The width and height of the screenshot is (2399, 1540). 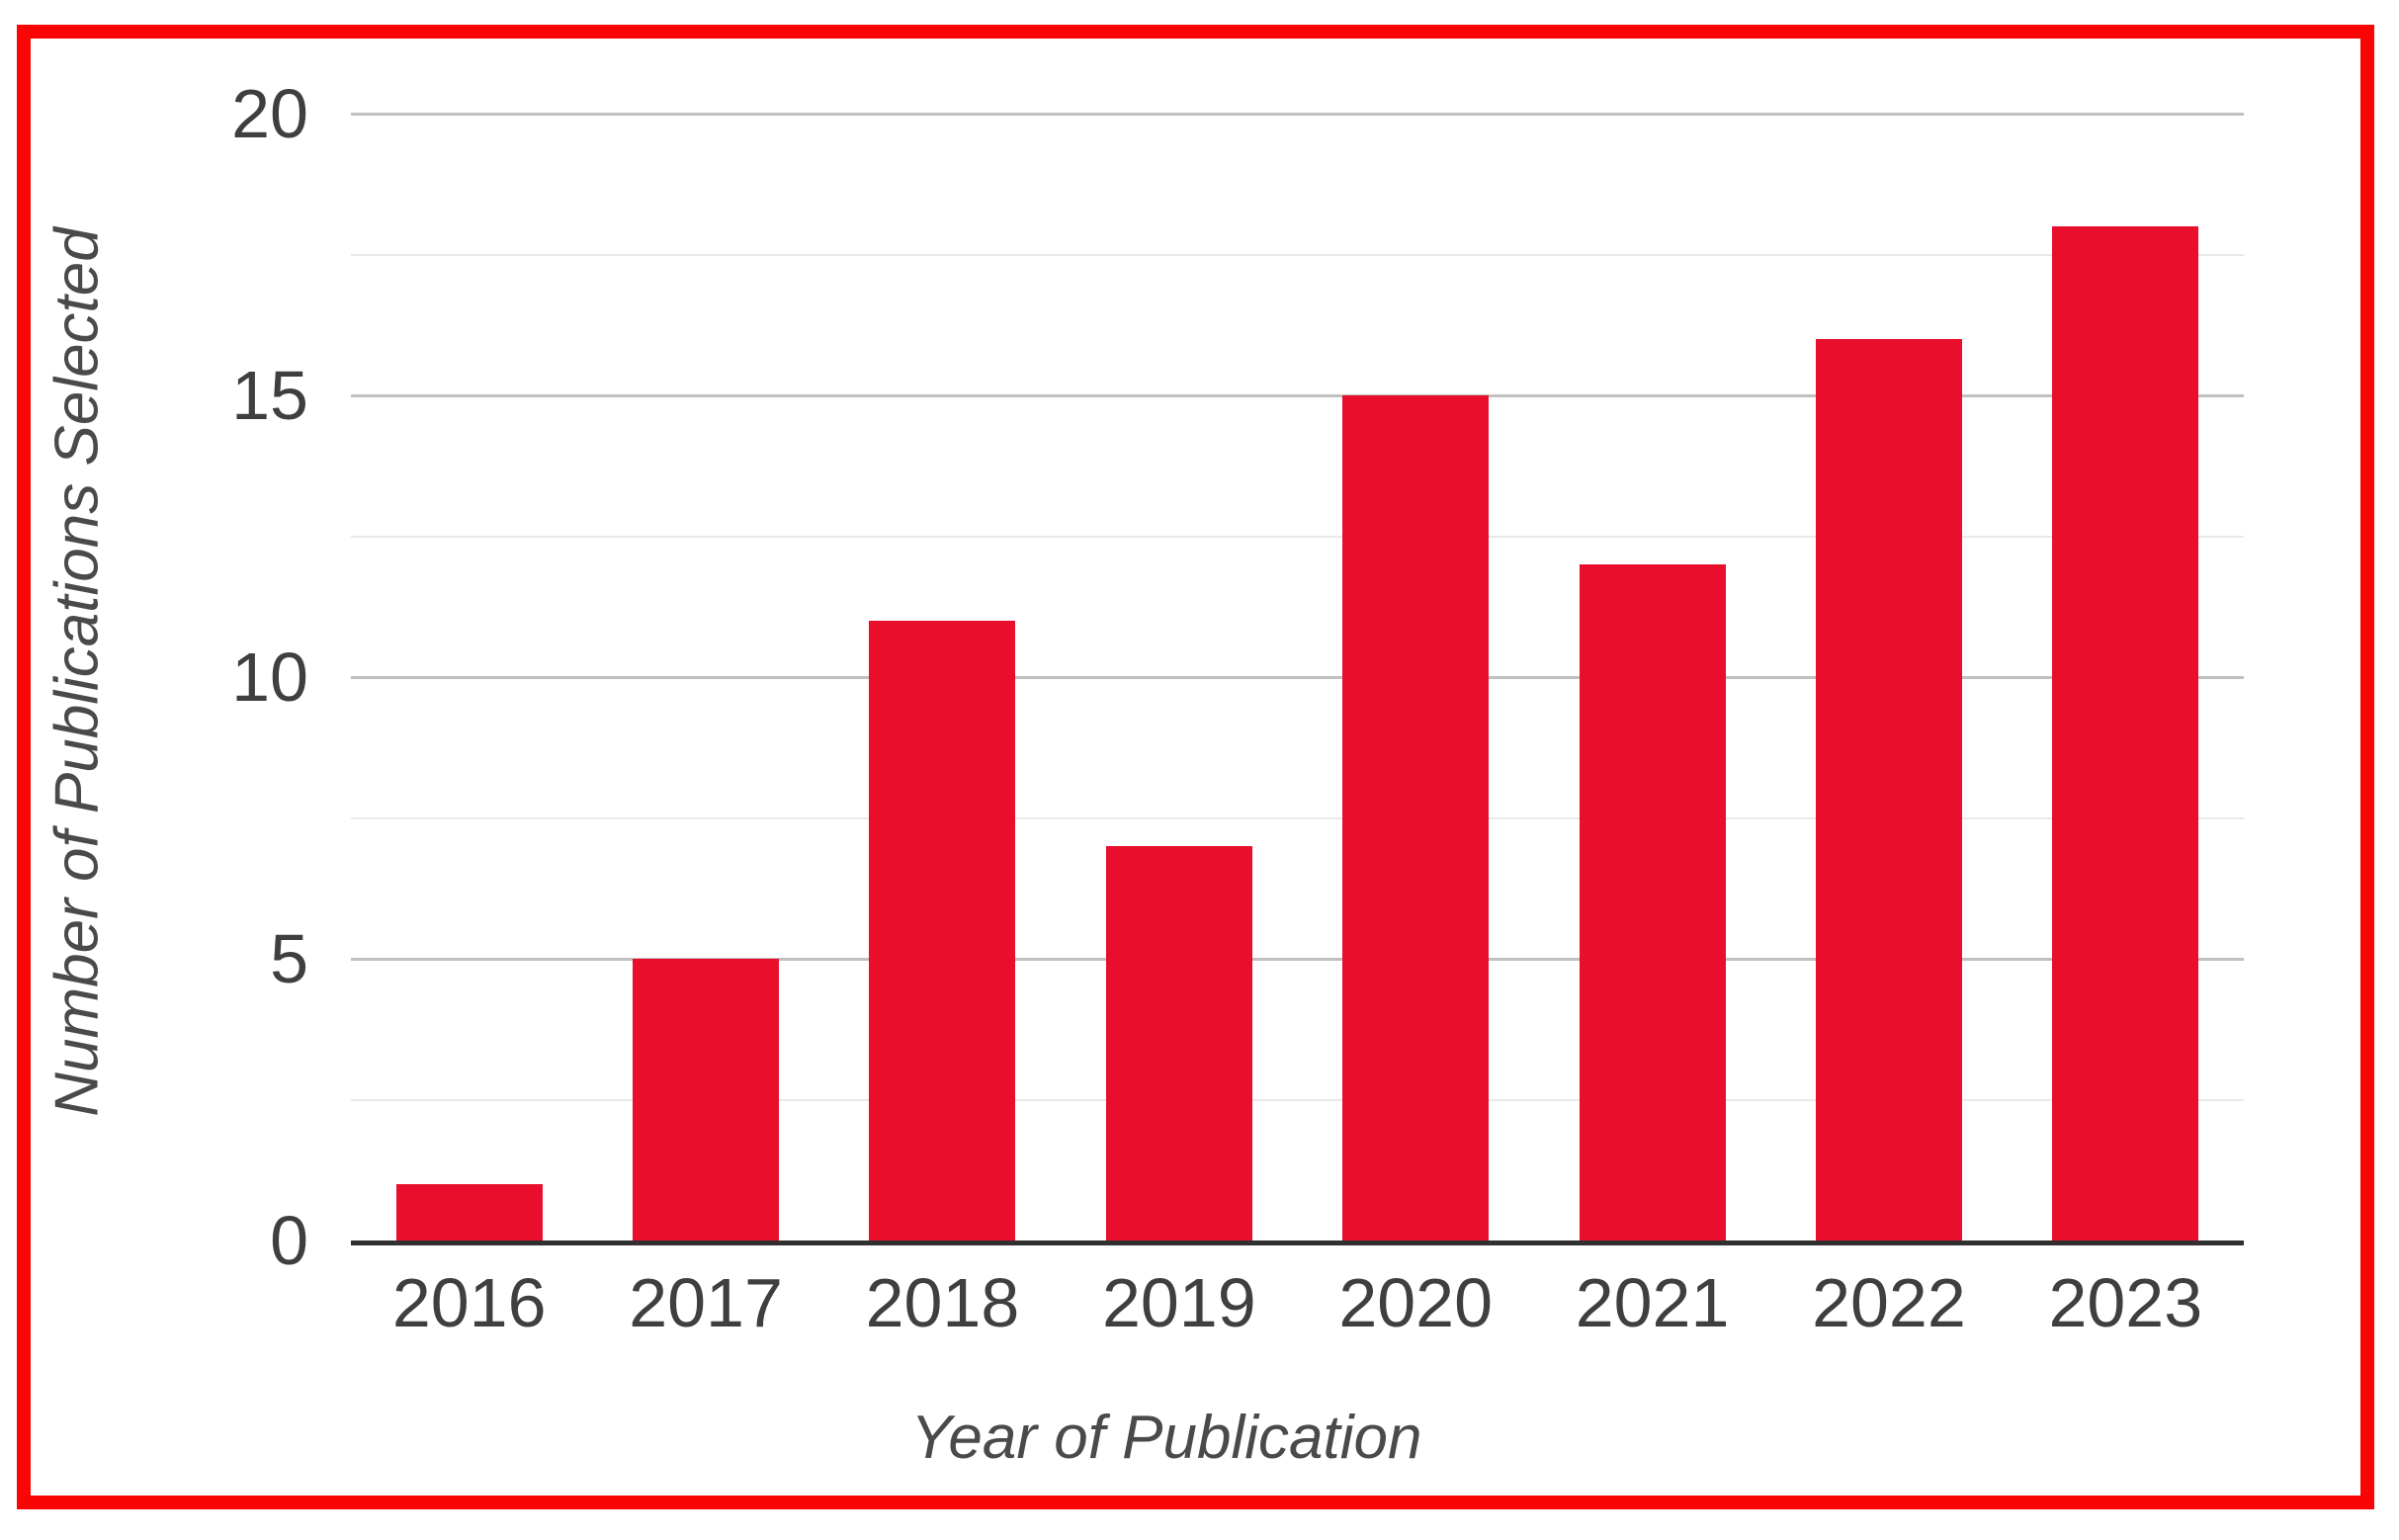 What do you see at coordinates (942, 1302) in the screenshot?
I see `x-tick-label-2018: 2018` at bounding box center [942, 1302].